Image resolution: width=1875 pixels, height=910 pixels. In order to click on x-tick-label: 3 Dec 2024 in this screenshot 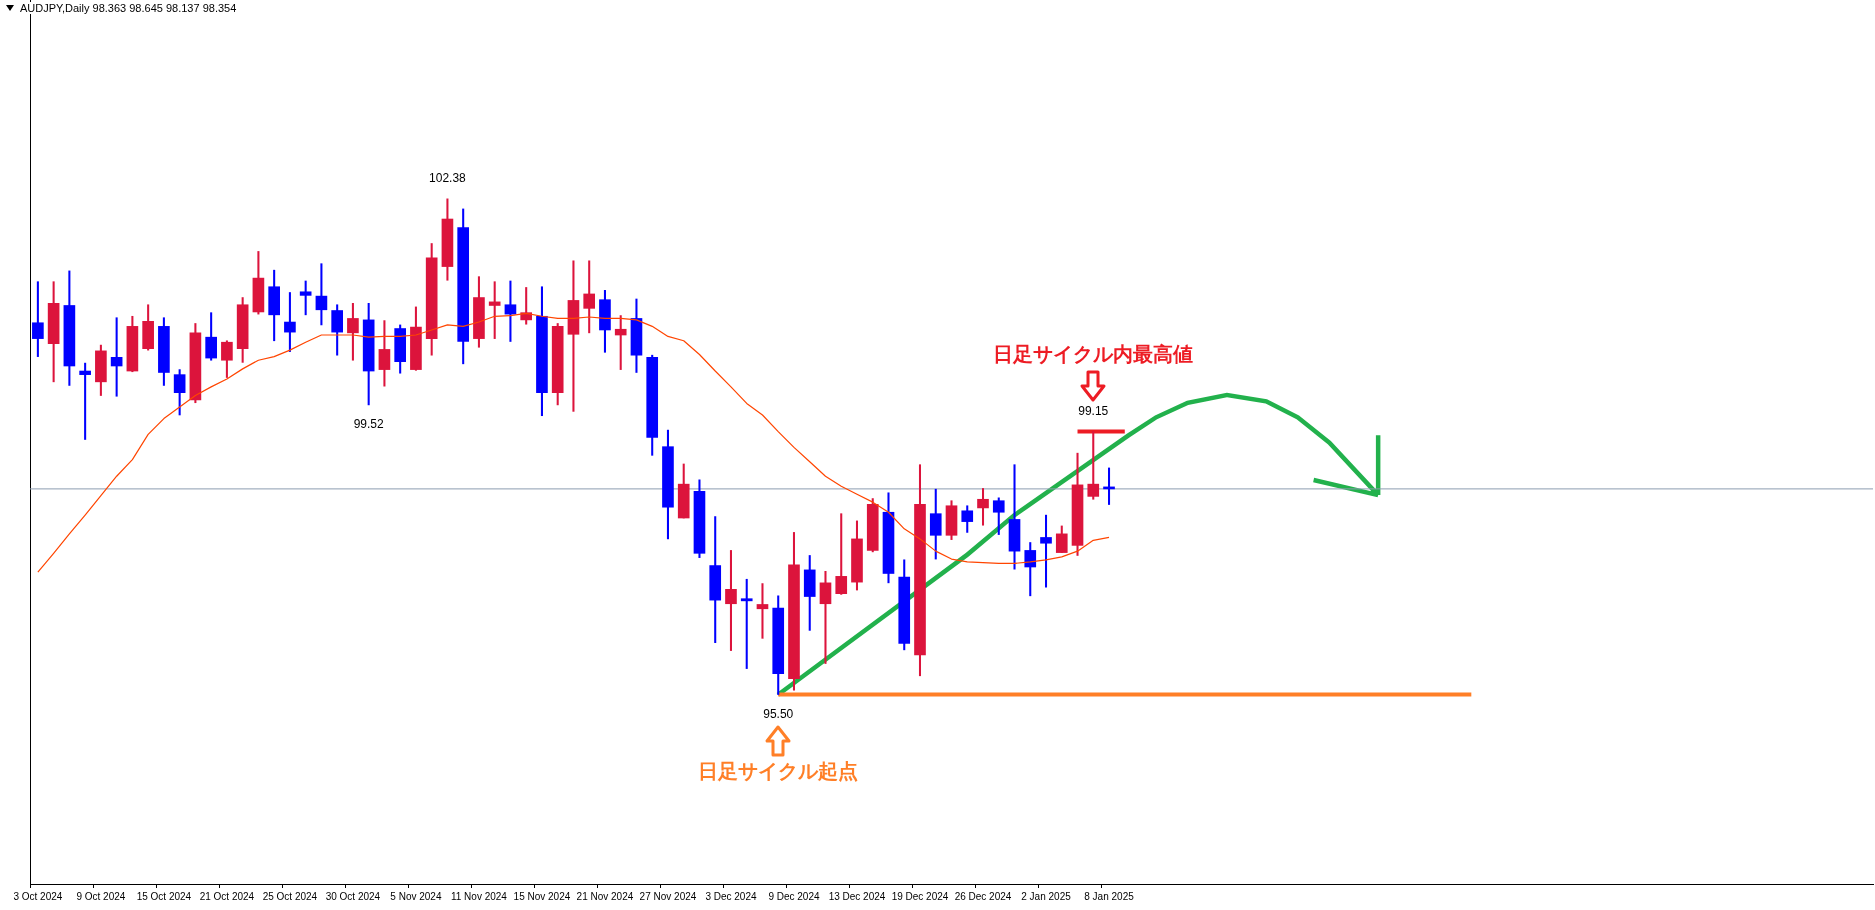, I will do `click(731, 896)`.